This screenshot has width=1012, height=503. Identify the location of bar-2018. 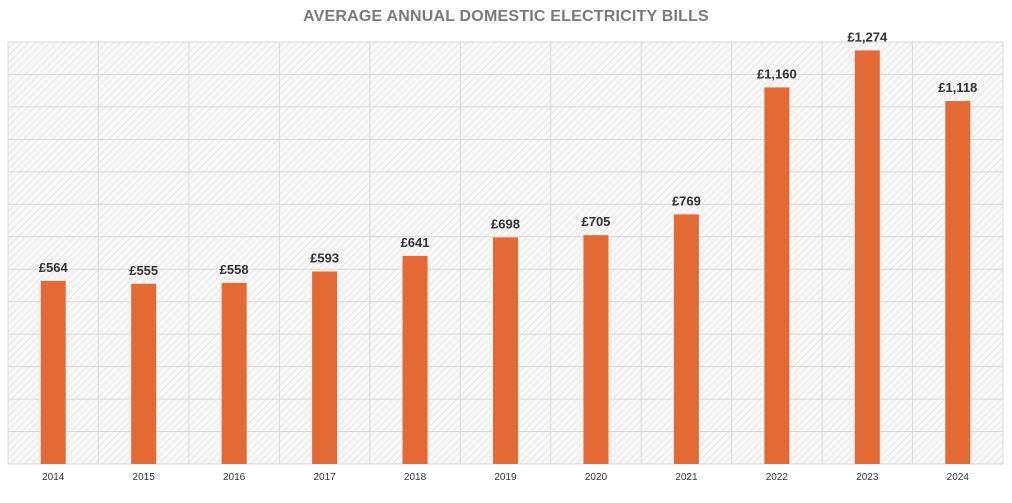
(415, 359).